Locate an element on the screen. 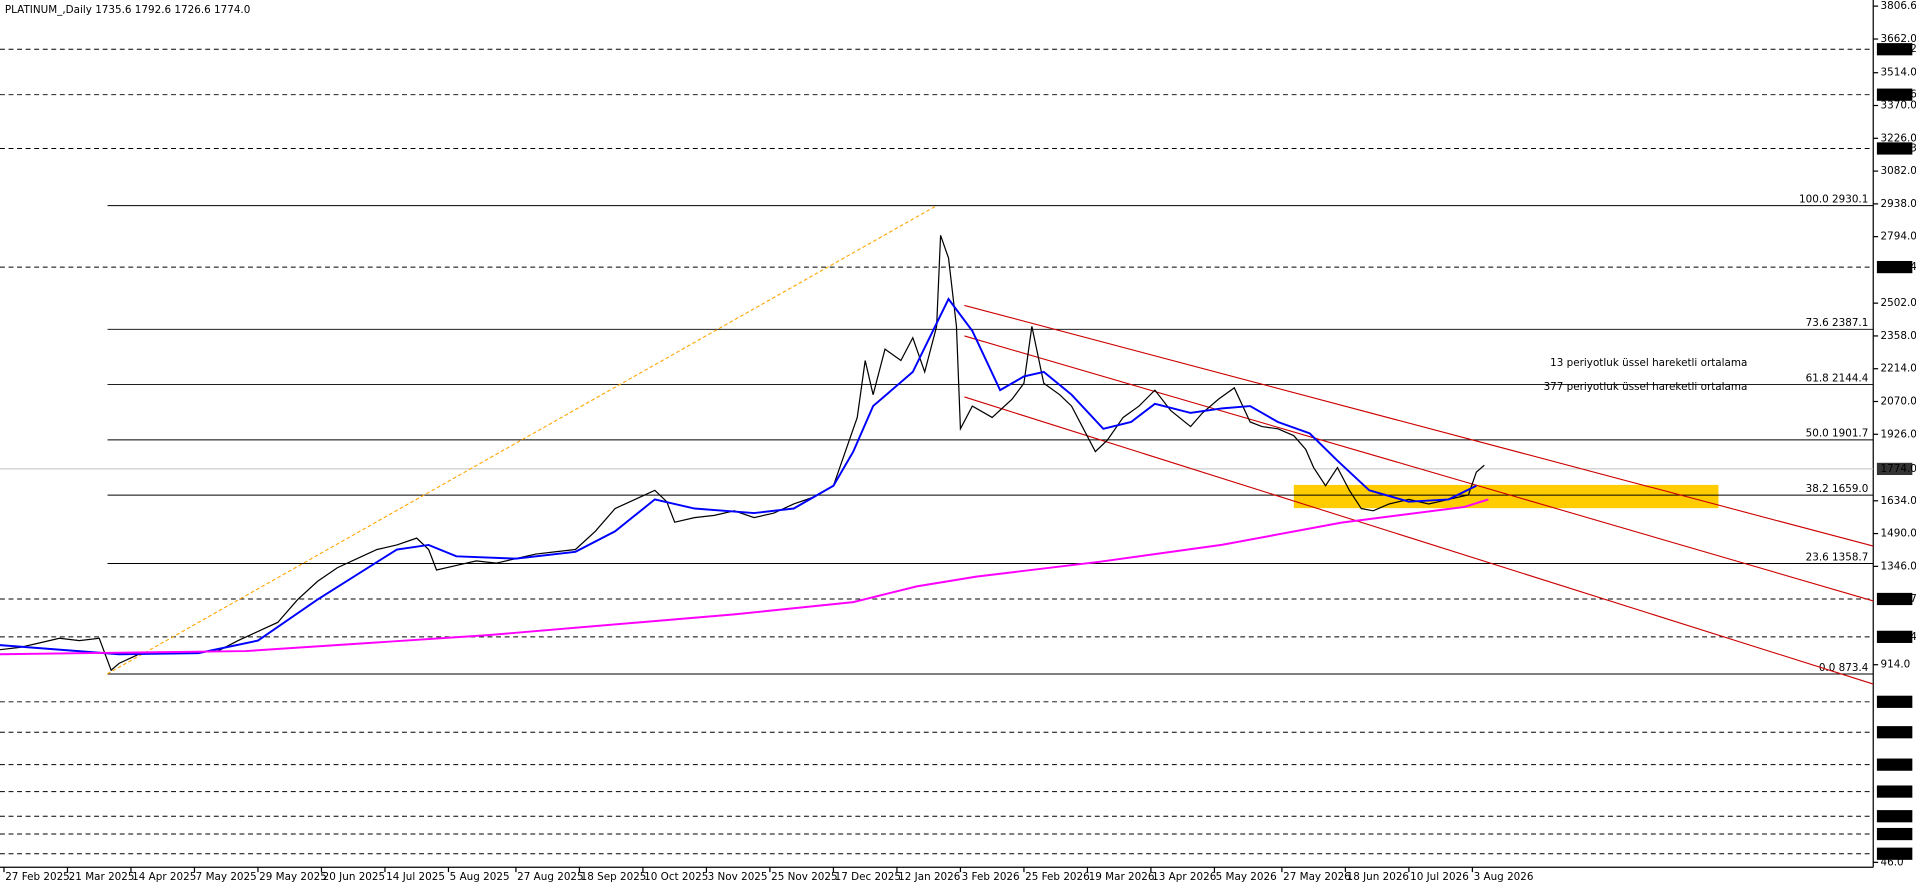 This screenshot has height=888, width=1916. y-tick-label: 2502.0 is located at coordinates (1898, 303).